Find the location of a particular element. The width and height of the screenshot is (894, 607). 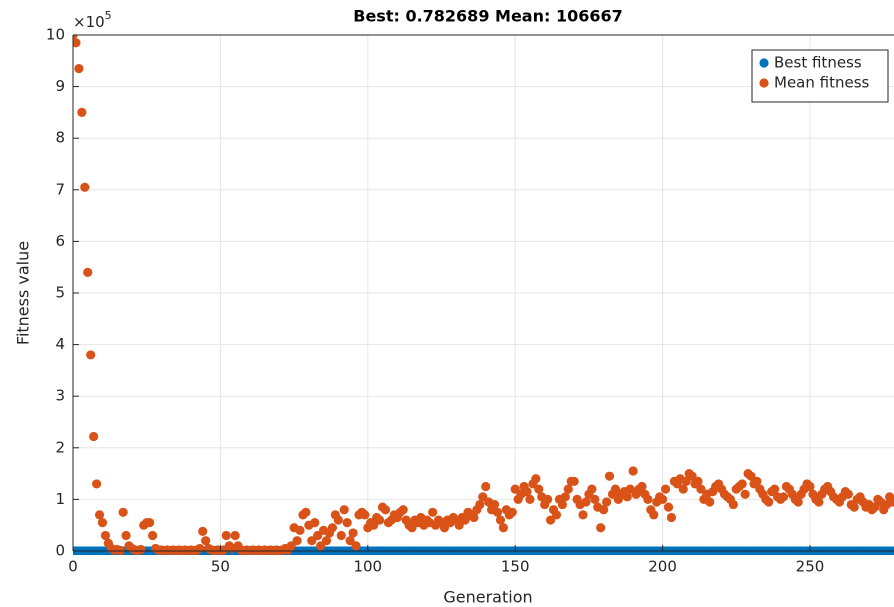

y-tick-label: 10 is located at coordinates (55, 35).